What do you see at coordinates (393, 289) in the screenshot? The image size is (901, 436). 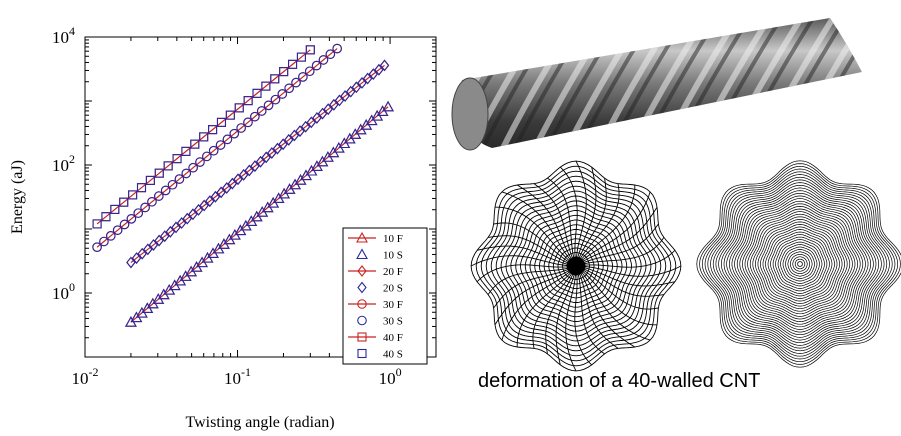 I see `legend-label: 20 S` at bounding box center [393, 289].